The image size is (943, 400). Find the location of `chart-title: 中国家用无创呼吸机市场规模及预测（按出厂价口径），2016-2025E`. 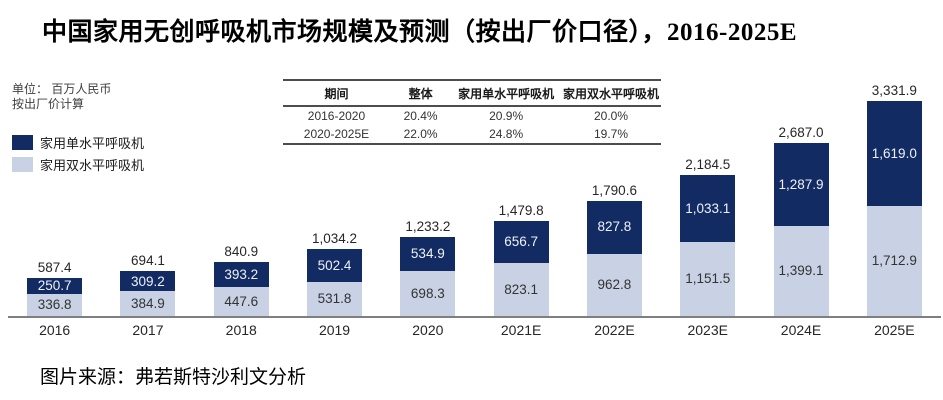

chart-title: 中国家用无创呼吸机市场规模及预测（按出厂价口径），2016-2025E is located at coordinates (420, 32).